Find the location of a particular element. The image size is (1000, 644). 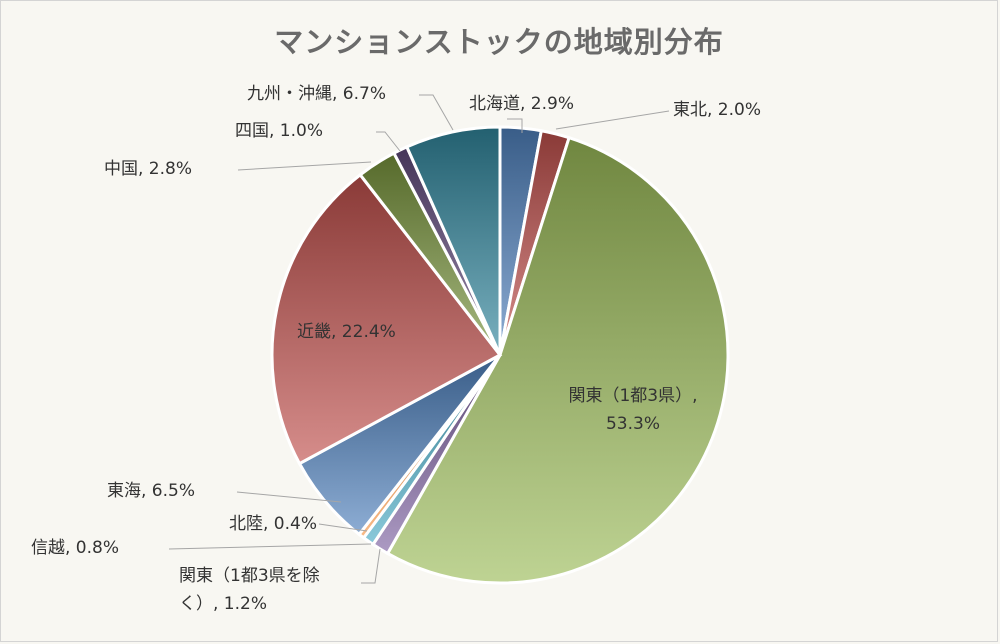

data-label-9: 四国, 1.0% is located at coordinates (279, 131).